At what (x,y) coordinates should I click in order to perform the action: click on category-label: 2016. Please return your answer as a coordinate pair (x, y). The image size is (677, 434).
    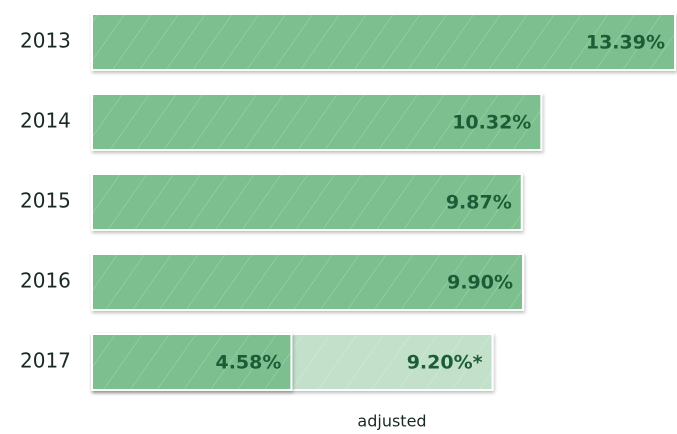
    Looking at the image, I should click on (45, 281).